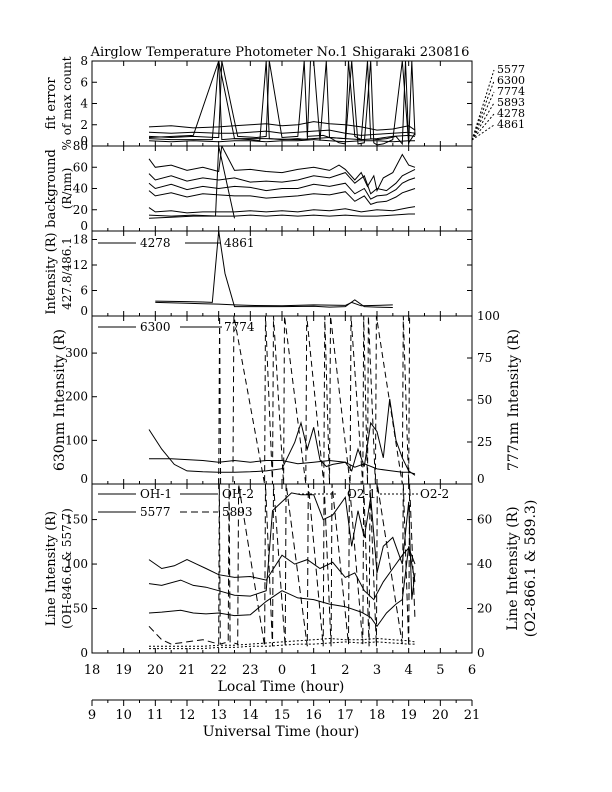 Image resolution: width=612 pixels, height=792 pixels. I want to click on y-axis-label: background, so click(51, 188).